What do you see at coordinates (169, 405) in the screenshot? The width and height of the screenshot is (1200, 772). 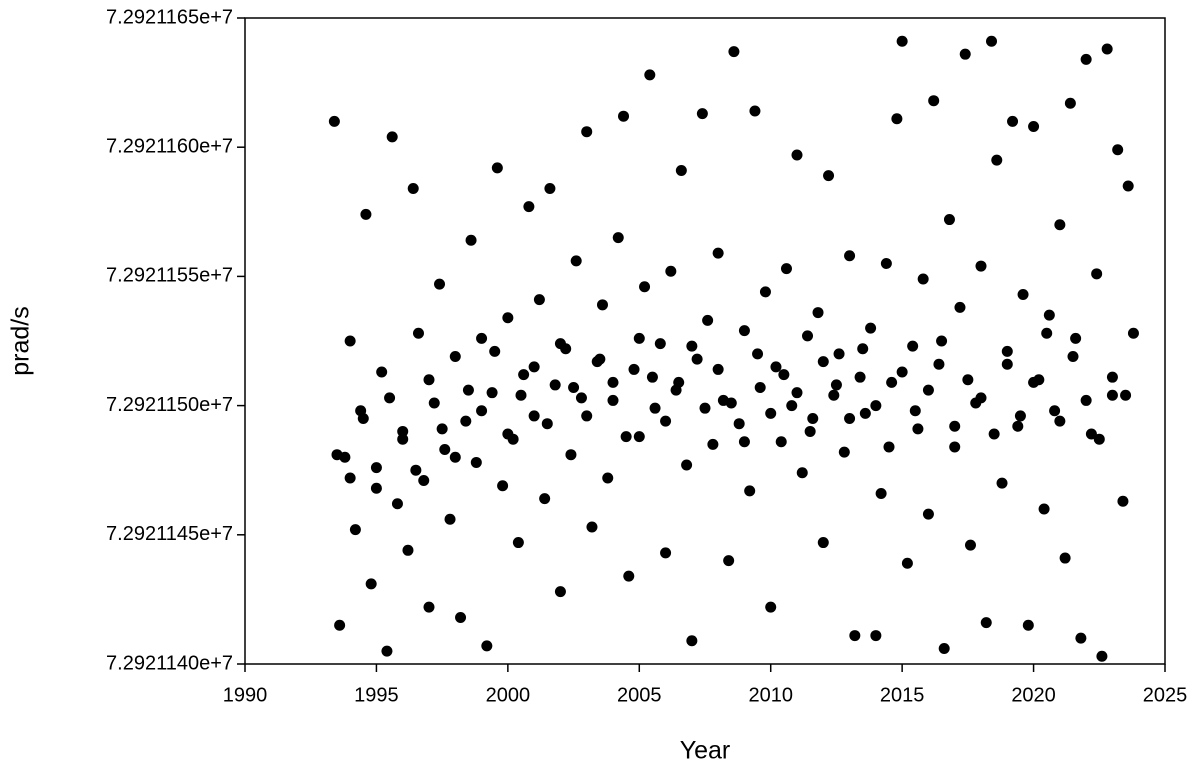 I see `y-tick-label: 7.2921150e+7` at bounding box center [169, 405].